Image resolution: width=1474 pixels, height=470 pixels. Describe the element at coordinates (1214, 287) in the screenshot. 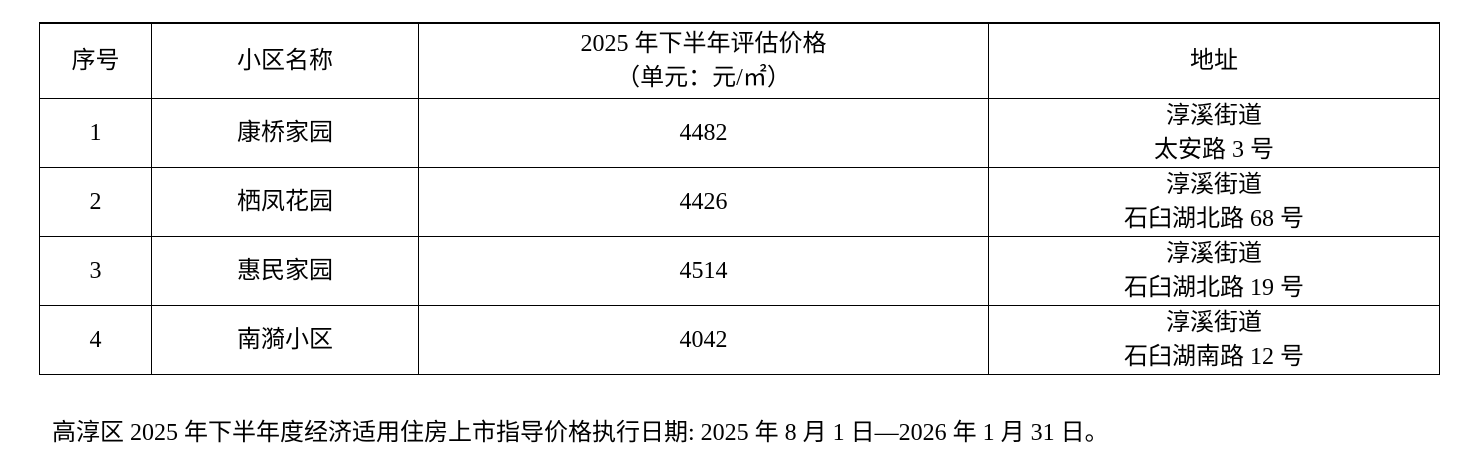

I see `address-road: 石臼湖北路 19 号` at that location.